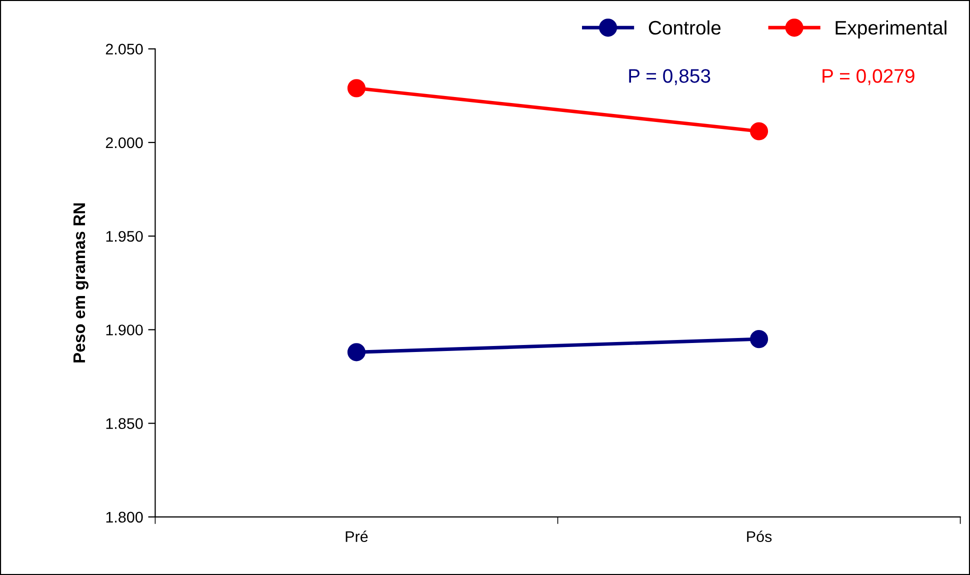 The height and width of the screenshot is (575, 970). Describe the element at coordinates (124, 517) in the screenshot. I see `y-tick-label: 1.800` at that location.